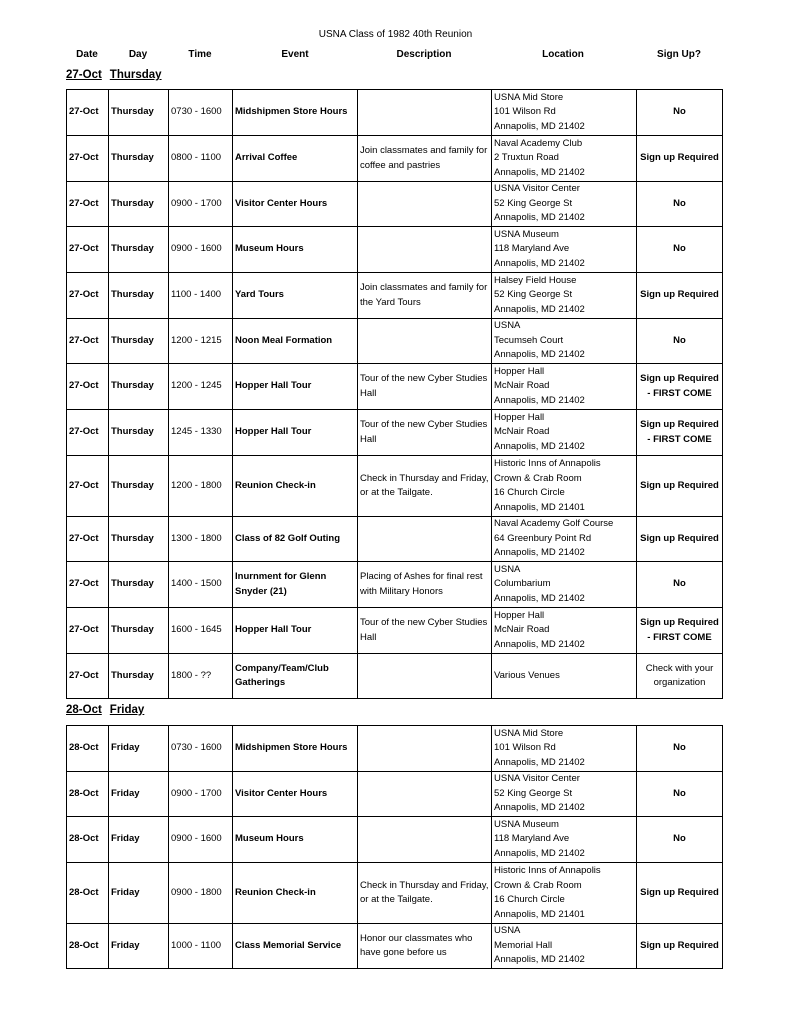 The height and width of the screenshot is (1024, 791). Describe the element at coordinates (522, 630) in the screenshot. I see `location-line: McNair Road` at that location.